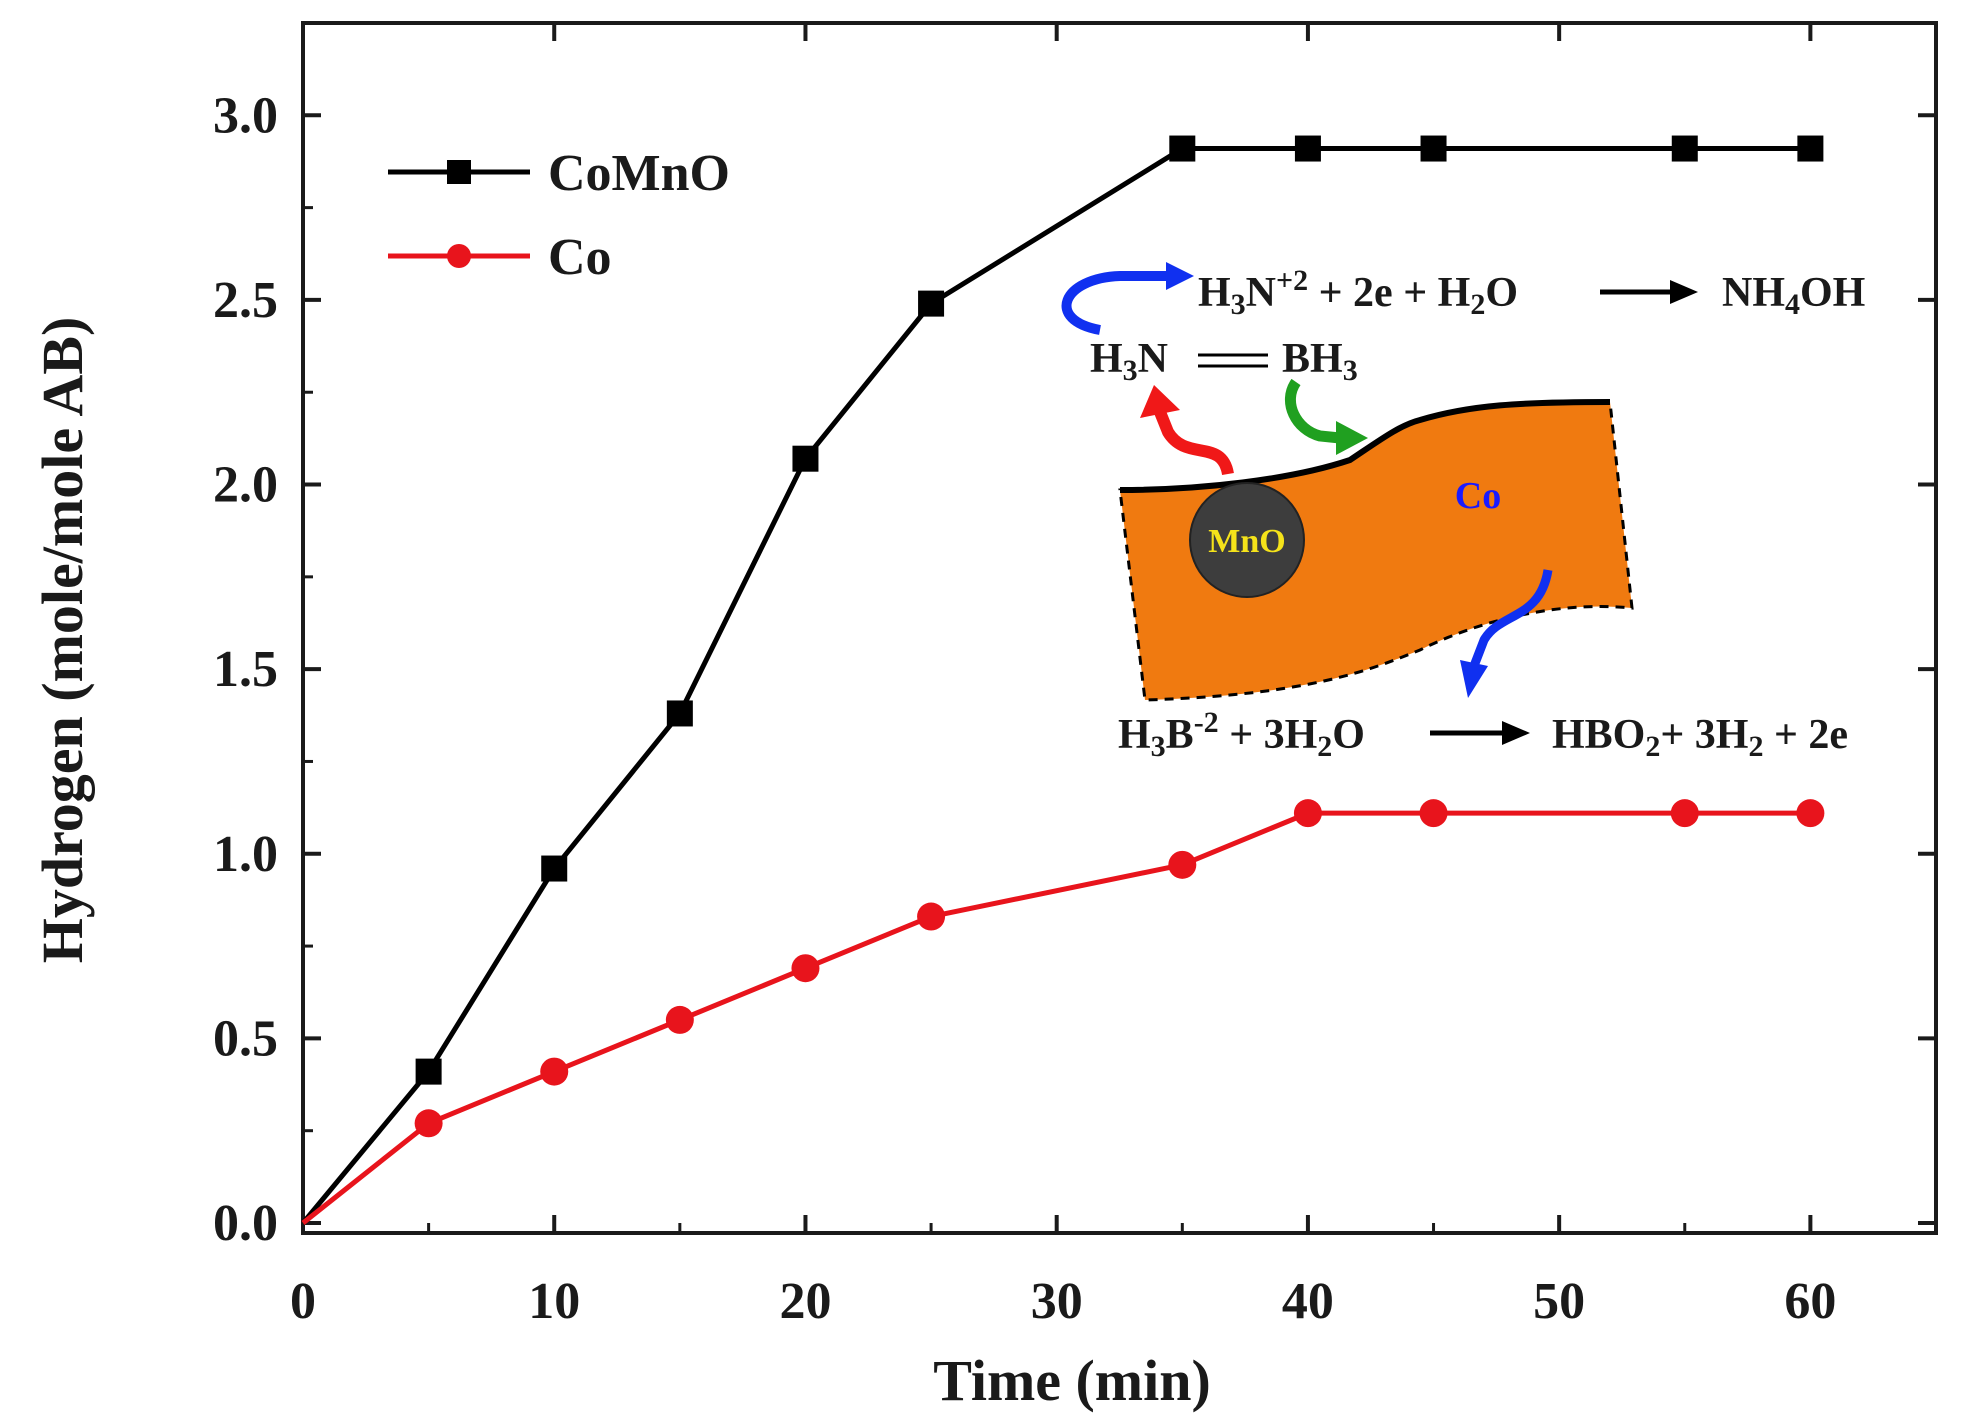 This screenshot has width=1976, height=1420. Describe the element at coordinates (1187, 430) in the screenshot. I see `red-arrow-icon` at that location.